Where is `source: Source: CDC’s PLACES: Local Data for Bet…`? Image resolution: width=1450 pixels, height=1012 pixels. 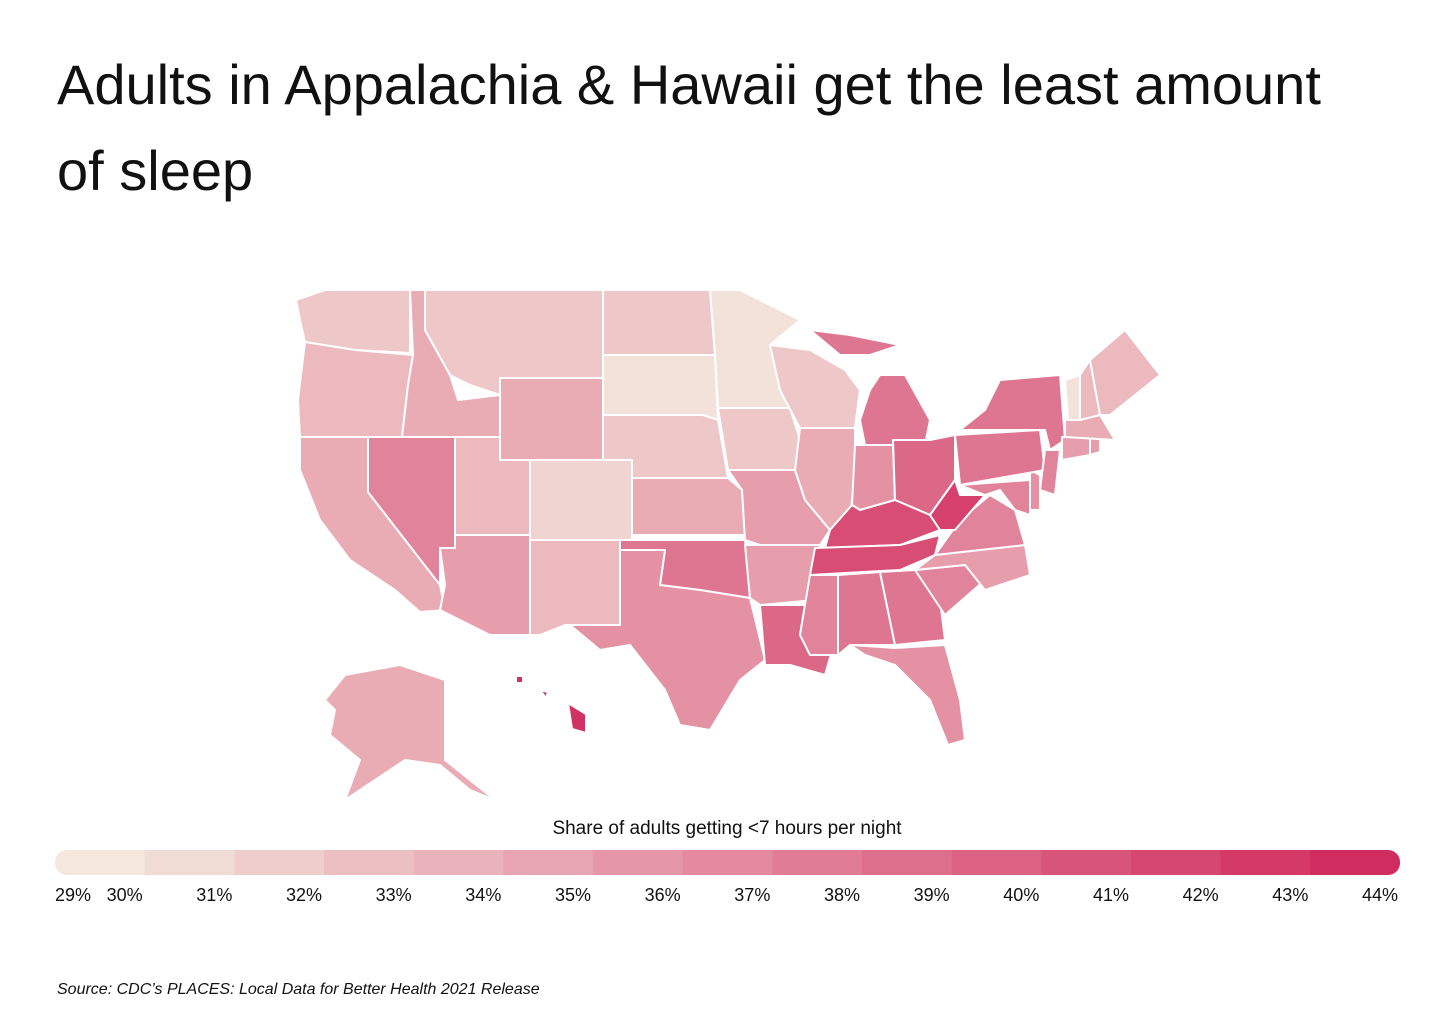
source: Source: CDC’s PLACES: Local Data for Bet… is located at coordinates (298, 989).